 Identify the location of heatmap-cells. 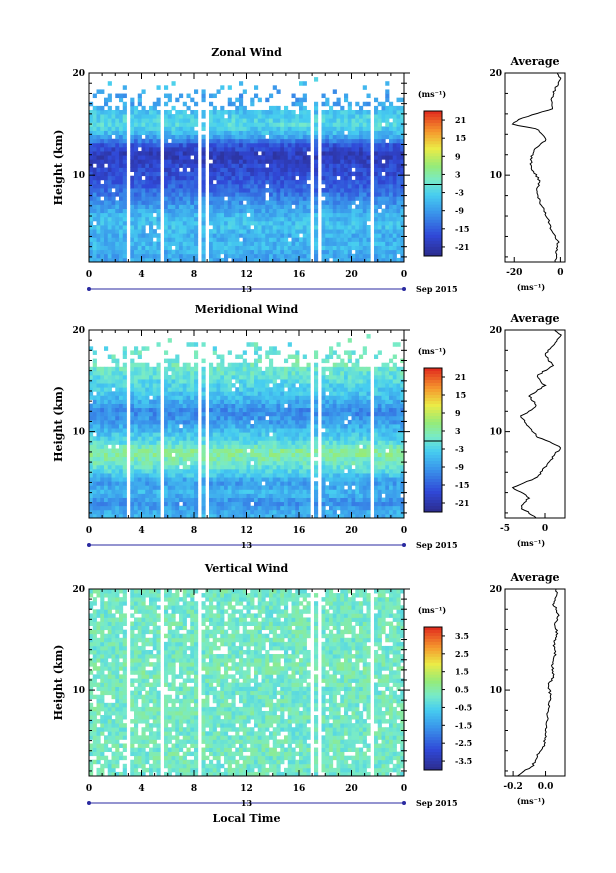
(247, 170).